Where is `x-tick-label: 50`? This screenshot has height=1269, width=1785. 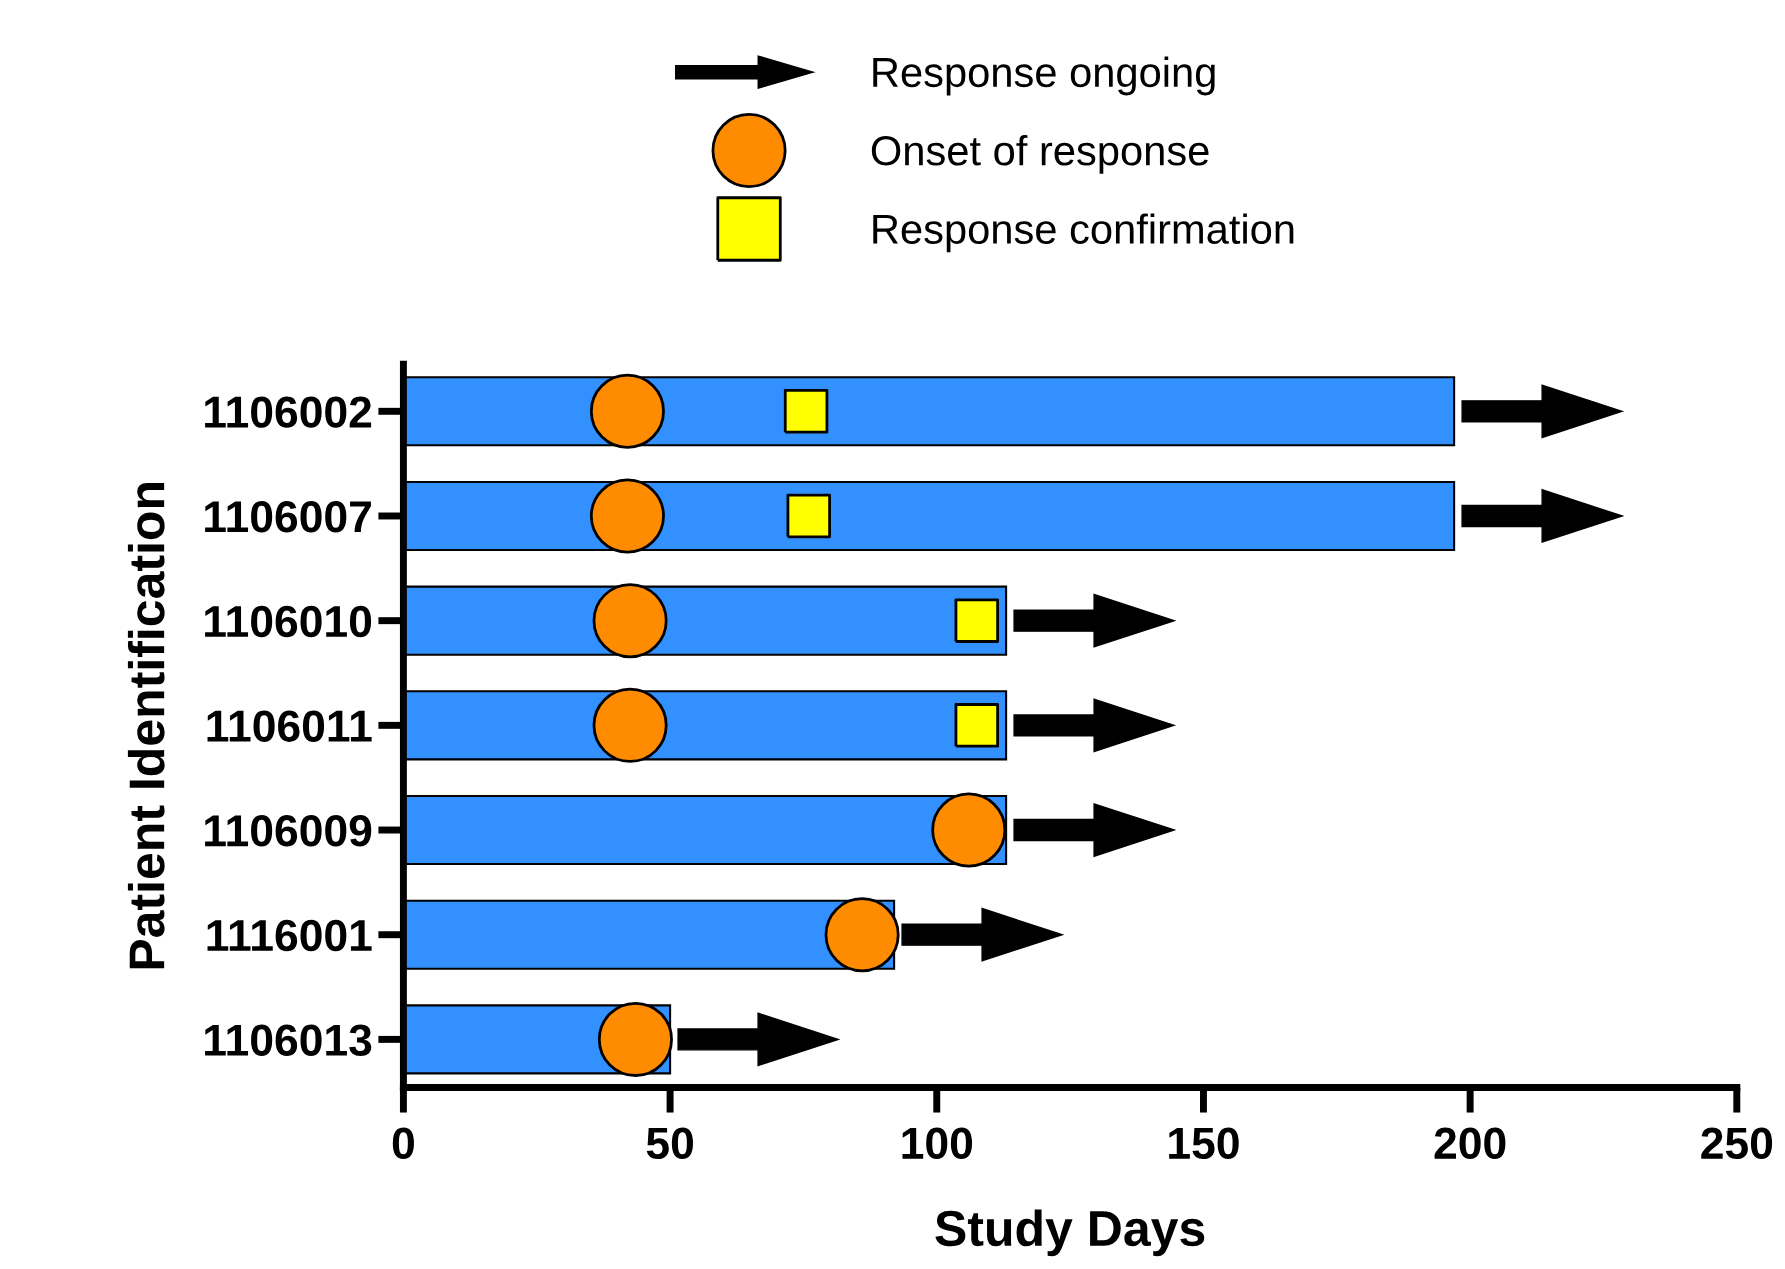 x-tick-label: 50 is located at coordinates (669, 1143).